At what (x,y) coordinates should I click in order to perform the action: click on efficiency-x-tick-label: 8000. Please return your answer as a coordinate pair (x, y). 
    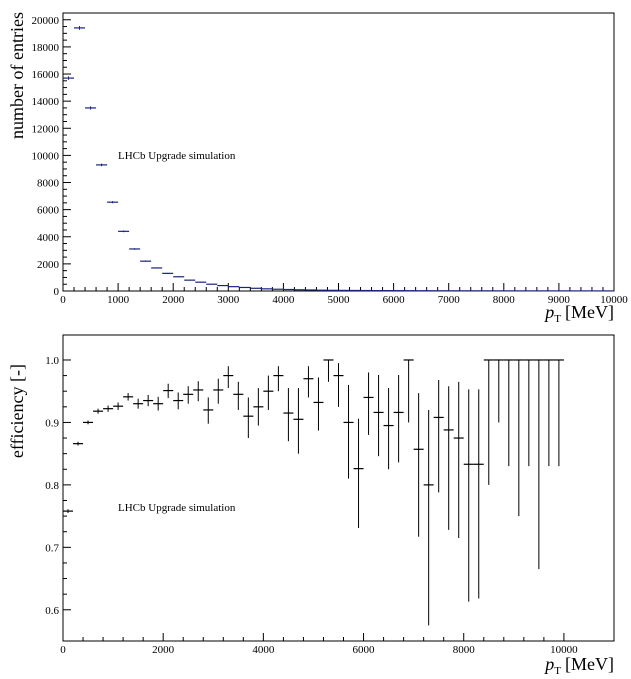
    Looking at the image, I should click on (464, 650).